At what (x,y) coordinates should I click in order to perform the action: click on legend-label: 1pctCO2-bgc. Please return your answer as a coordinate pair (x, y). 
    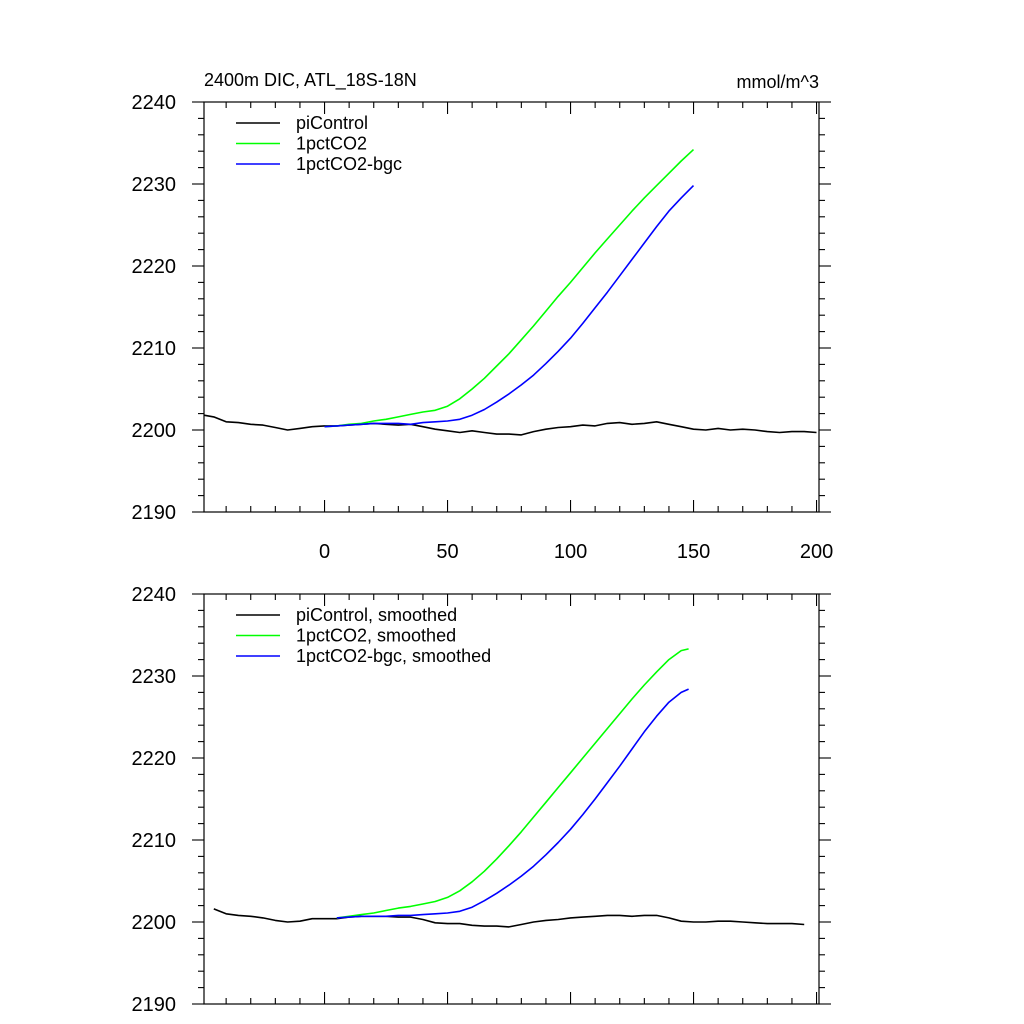
    Looking at the image, I should click on (349, 164).